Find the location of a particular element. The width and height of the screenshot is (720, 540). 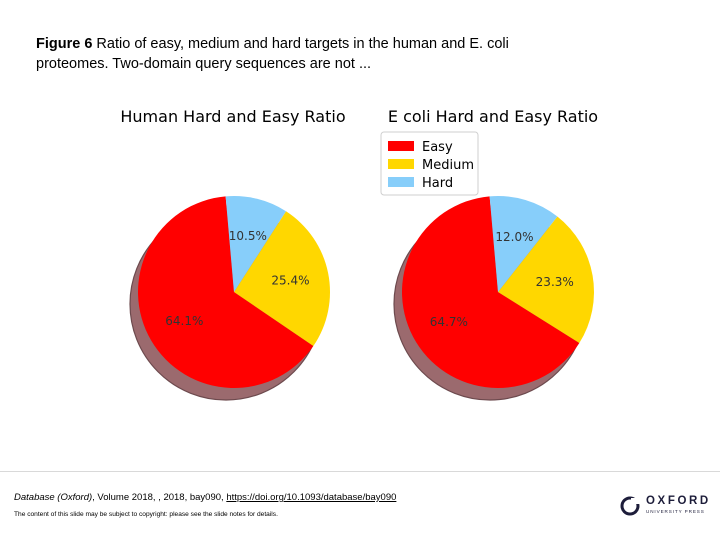

oxford-logo: OXFORD UNIVERSITY PRESS is located at coordinates (666, 506).